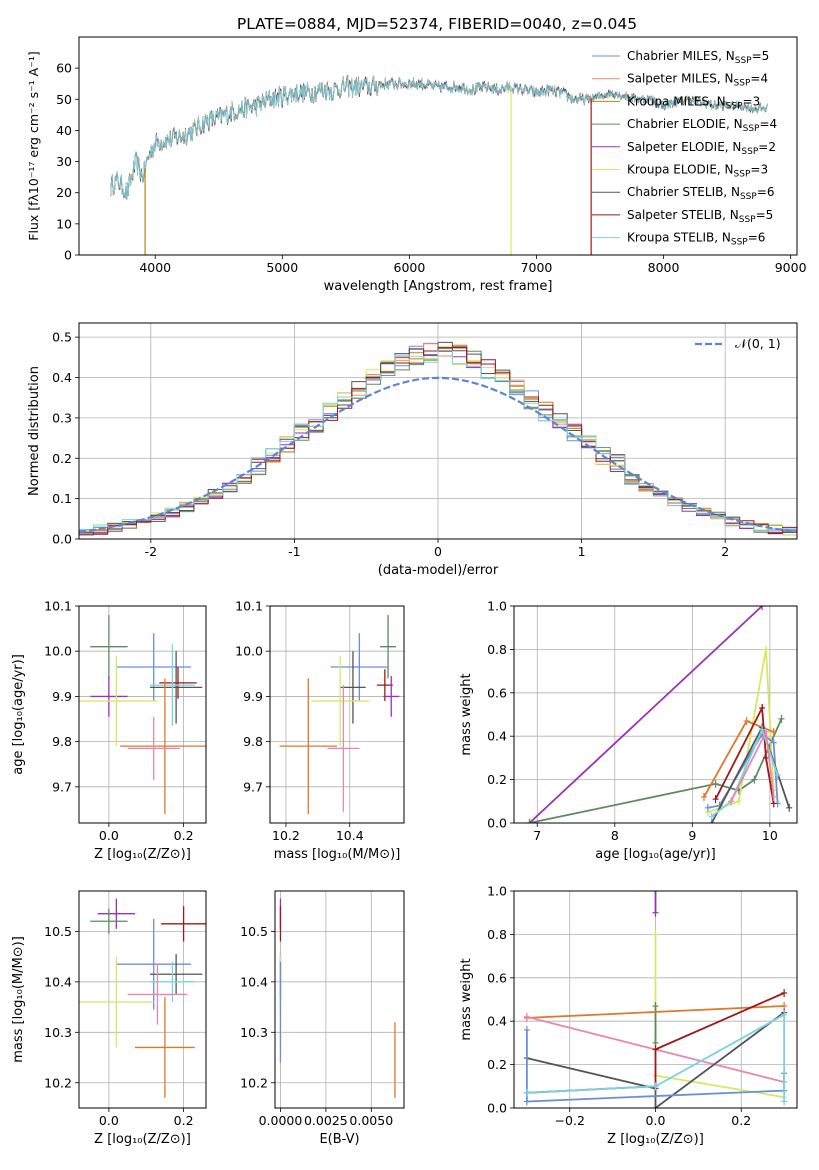 This screenshot has height=1170, width=819. I want to click on legend-label: Kroupa MILES, NSSP=3, so click(693, 102).